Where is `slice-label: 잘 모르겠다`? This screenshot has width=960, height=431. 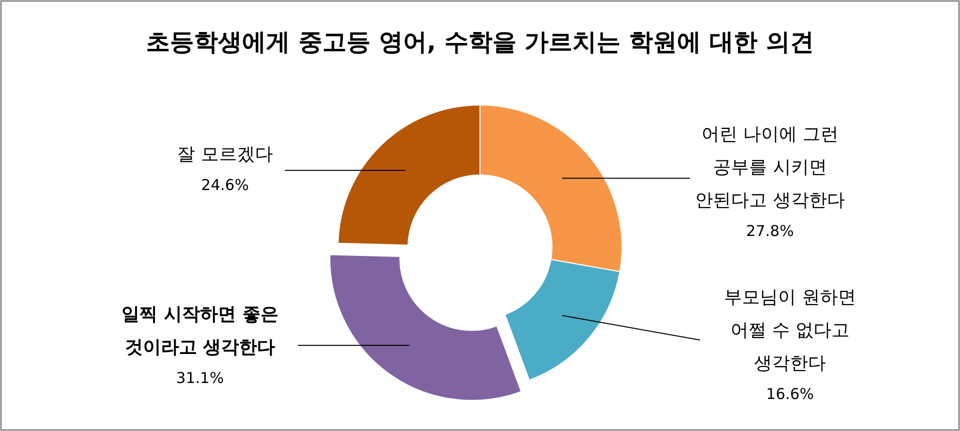
slice-label: 잘 모르겠다 is located at coordinates (225, 154).